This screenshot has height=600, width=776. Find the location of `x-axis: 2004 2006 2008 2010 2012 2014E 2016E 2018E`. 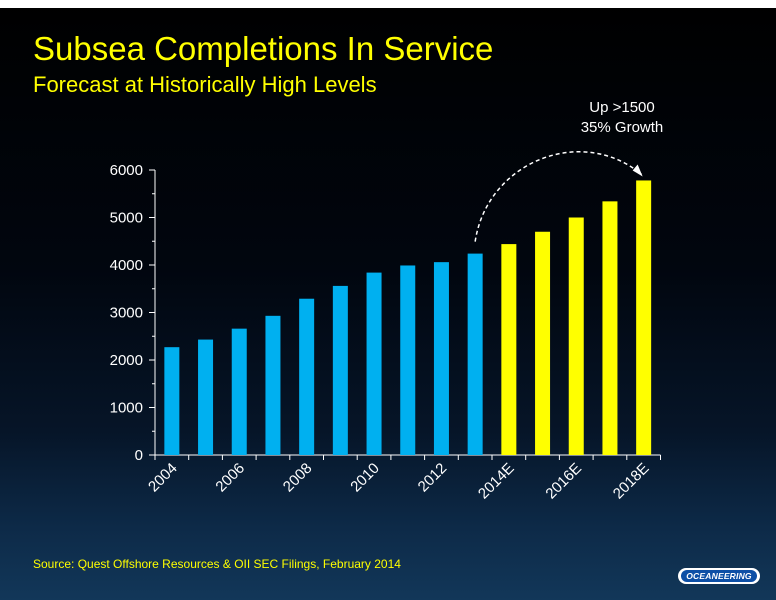

x-axis: 2004 2006 2008 2010 2012 2014E 2016E 2018E is located at coordinates (403, 478).